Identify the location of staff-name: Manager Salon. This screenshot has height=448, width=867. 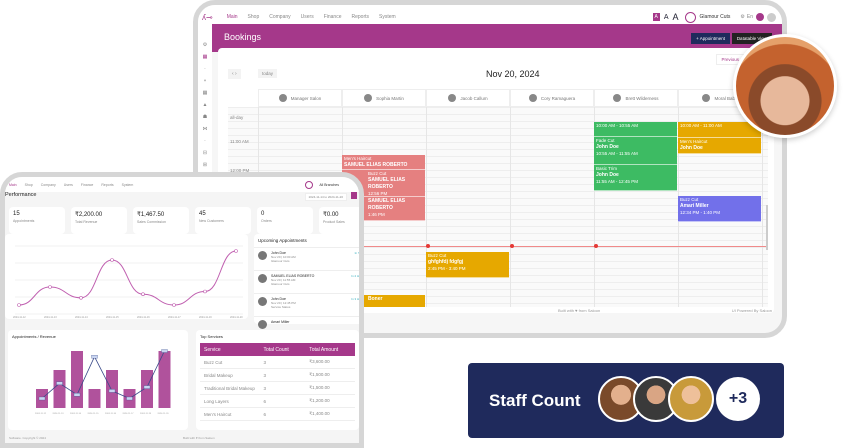
(306, 98).